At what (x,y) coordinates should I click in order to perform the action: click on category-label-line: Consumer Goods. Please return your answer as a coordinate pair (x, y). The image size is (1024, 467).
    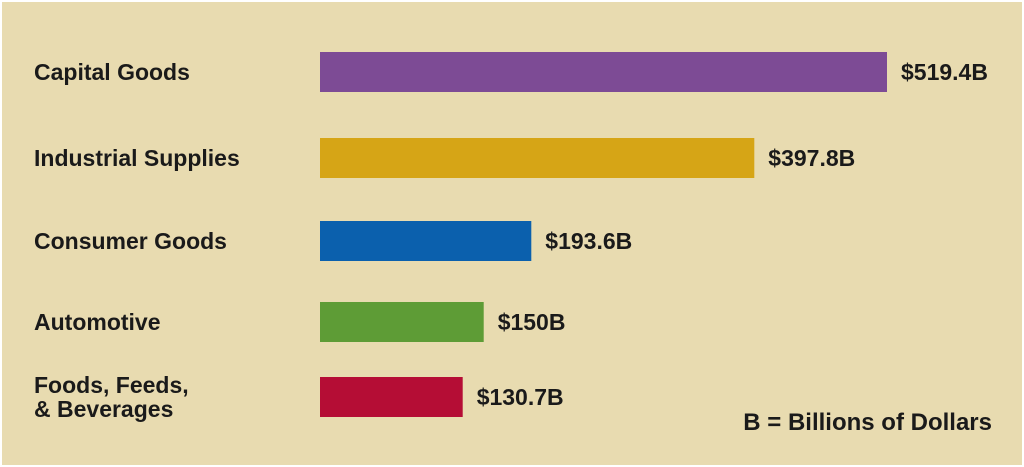
    Looking at the image, I should click on (130, 241).